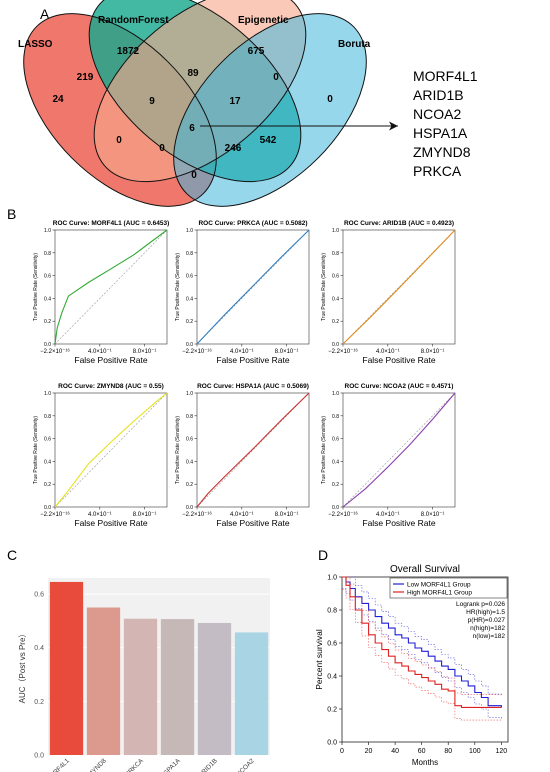  Describe the element at coordinates (480, 604) in the screenshot. I see `survival-annotation: Logrank p=0.026` at that location.